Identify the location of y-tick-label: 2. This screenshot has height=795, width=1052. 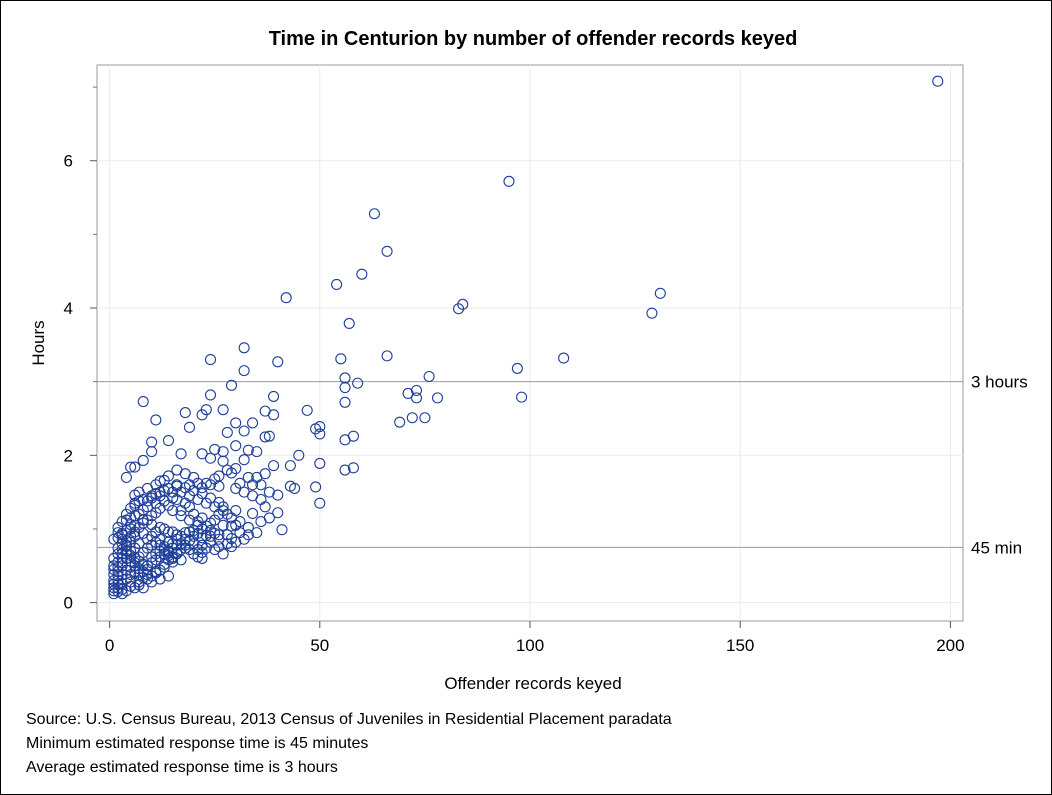
(68, 455).